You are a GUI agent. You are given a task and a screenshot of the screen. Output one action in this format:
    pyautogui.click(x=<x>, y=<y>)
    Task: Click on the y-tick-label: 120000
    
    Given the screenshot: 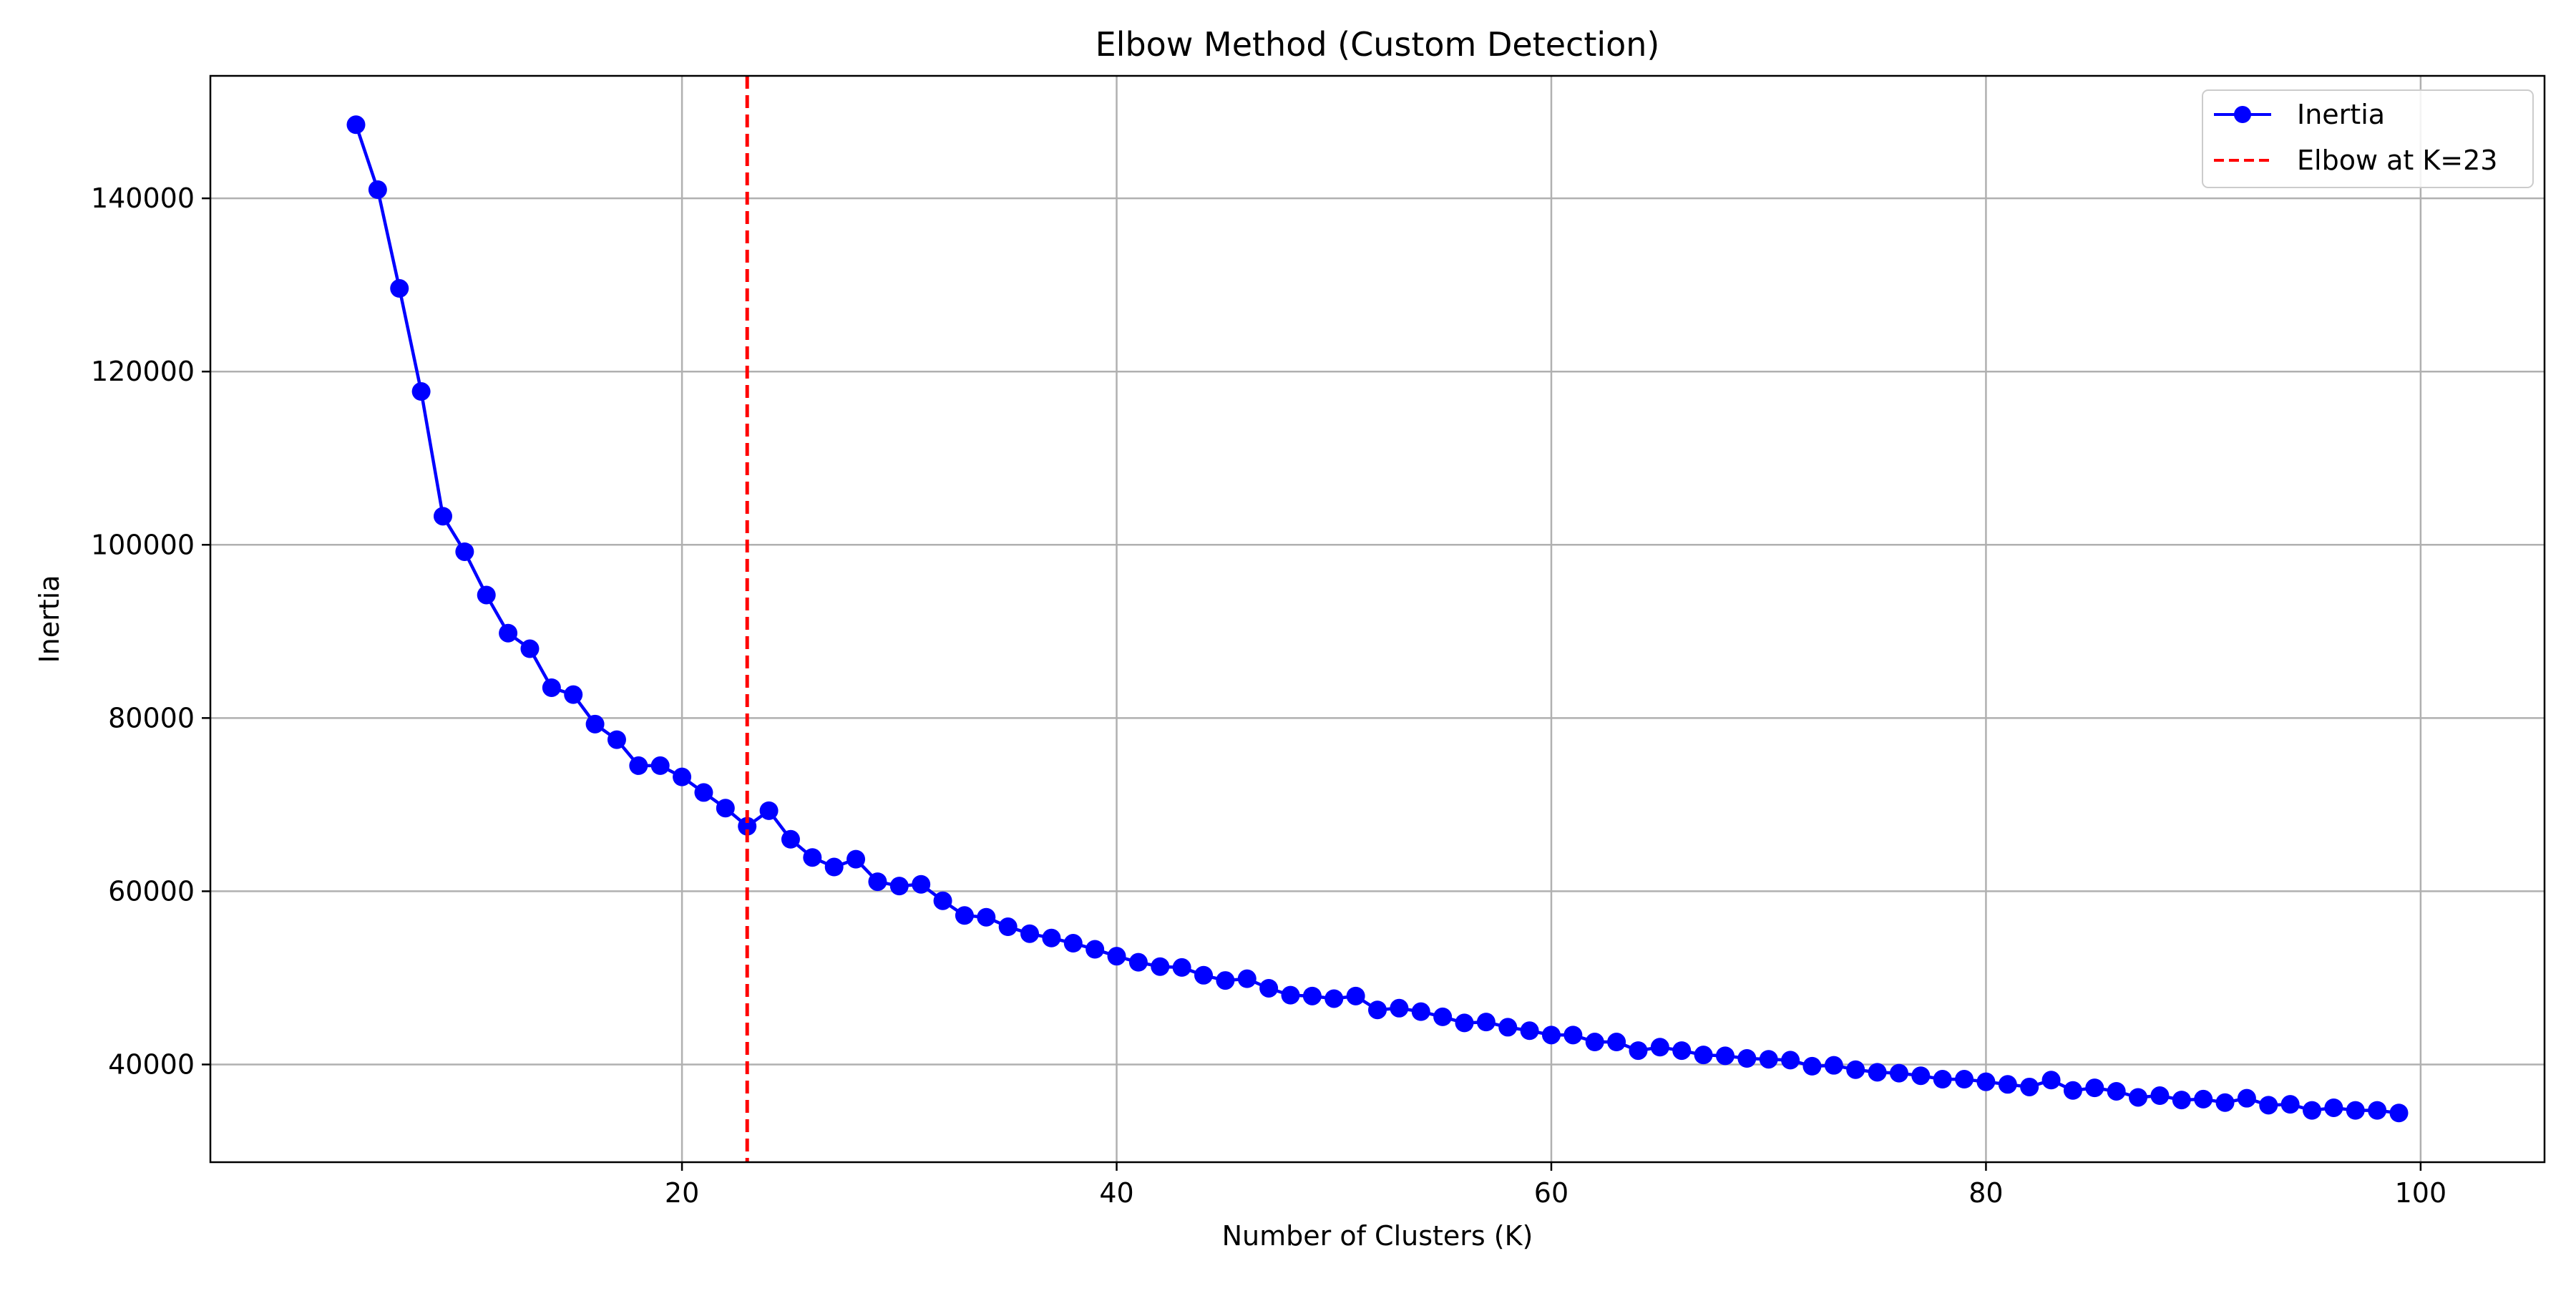 What is the action you would take?
    pyautogui.click(x=143, y=371)
    